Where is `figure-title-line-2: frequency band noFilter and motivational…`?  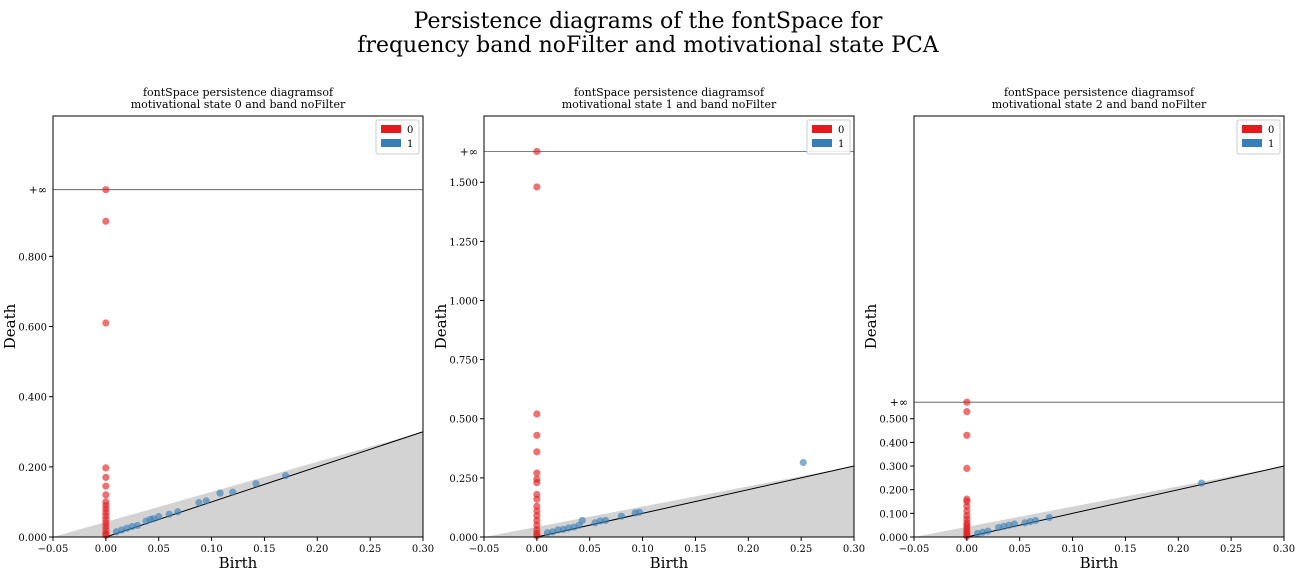 figure-title-line-2: frequency band noFilter and motivational… is located at coordinates (648, 45).